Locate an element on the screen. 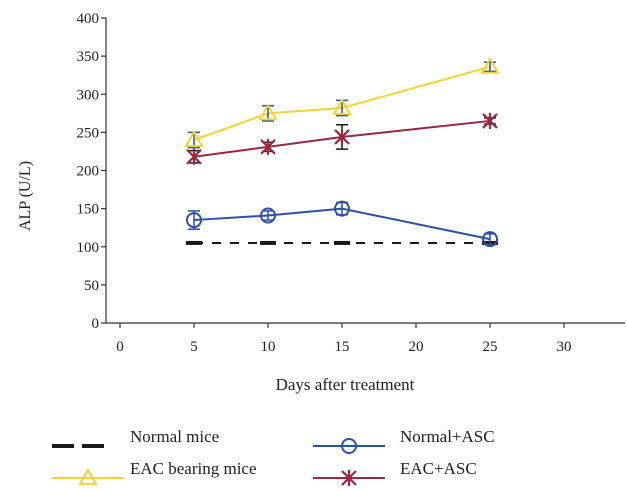 The height and width of the screenshot is (492, 627). legend-item-3: EAC+ASC is located at coordinates (395, 472).